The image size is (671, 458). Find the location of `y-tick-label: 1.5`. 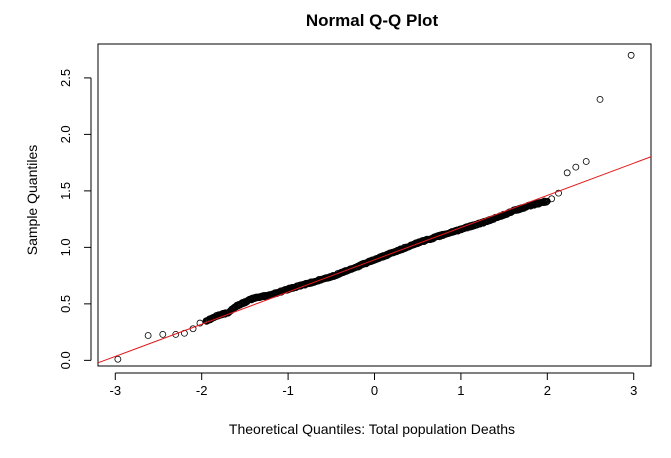

y-tick-label: 1.5 is located at coordinates (65, 191).